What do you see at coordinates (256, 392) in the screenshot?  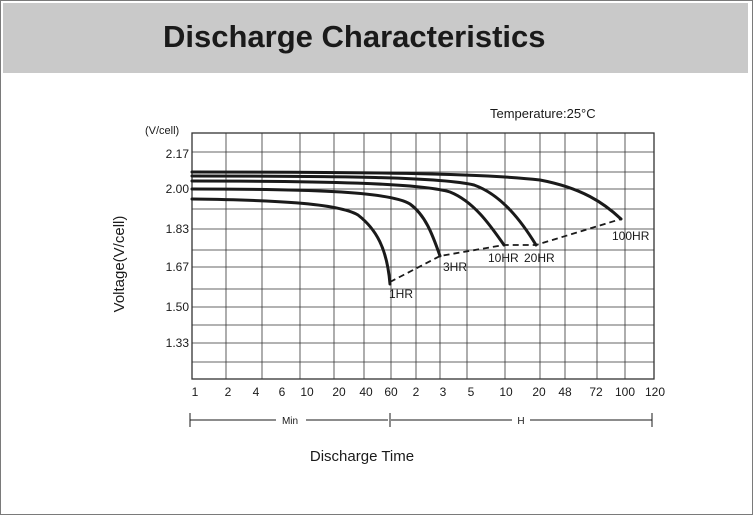 I see `x-tick-label: 4` at bounding box center [256, 392].